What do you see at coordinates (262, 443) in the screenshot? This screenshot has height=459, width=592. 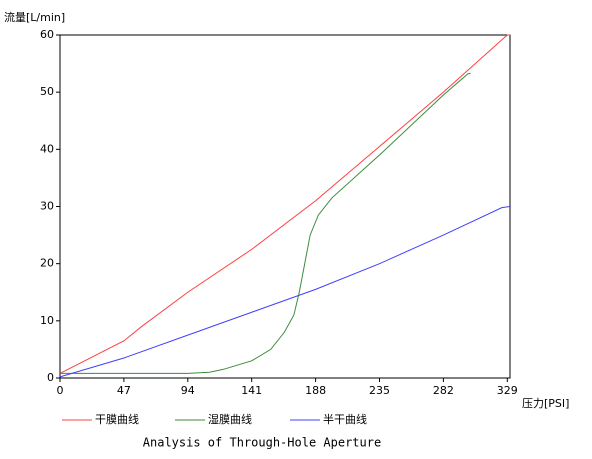 I see `chart-title: Analysis of Through-Hole Aperture` at bounding box center [262, 443].